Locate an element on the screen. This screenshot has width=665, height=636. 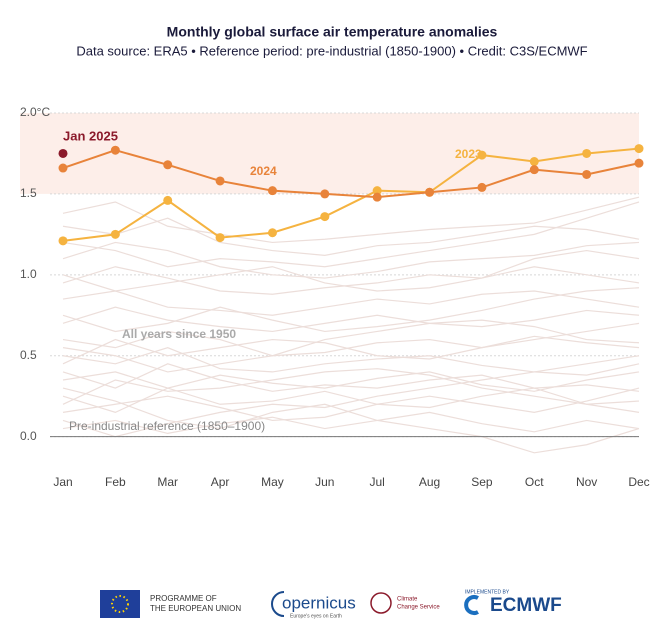
eu-flag is located at coordinates (120, 604).